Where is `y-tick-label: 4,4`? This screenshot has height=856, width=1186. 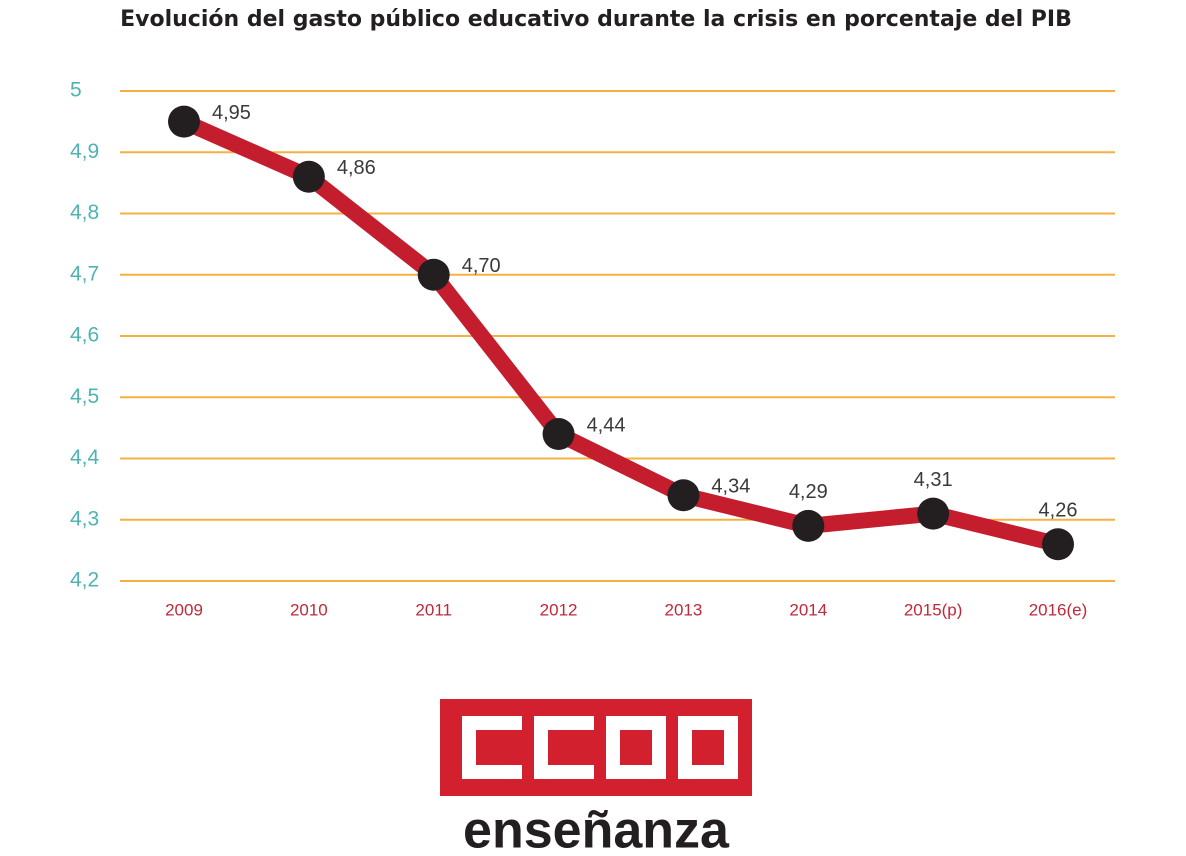 y-tick-label: 4,4 is located at coordinates (85, 457).